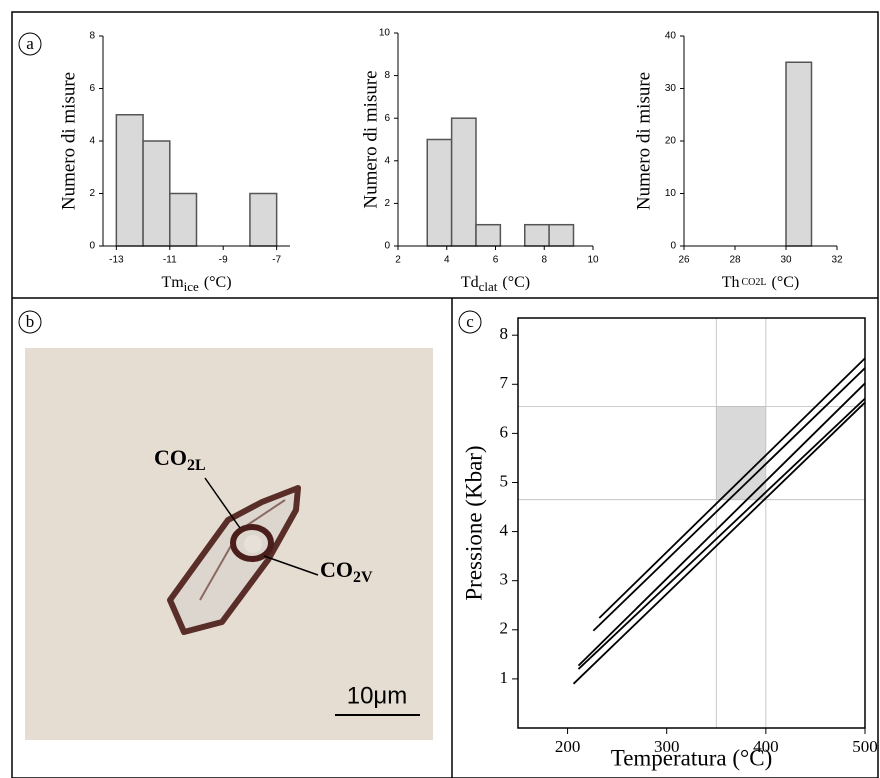 This screenshot has height=778, width=880. I want to click on x-tick-label: 32, so click(837, 260).